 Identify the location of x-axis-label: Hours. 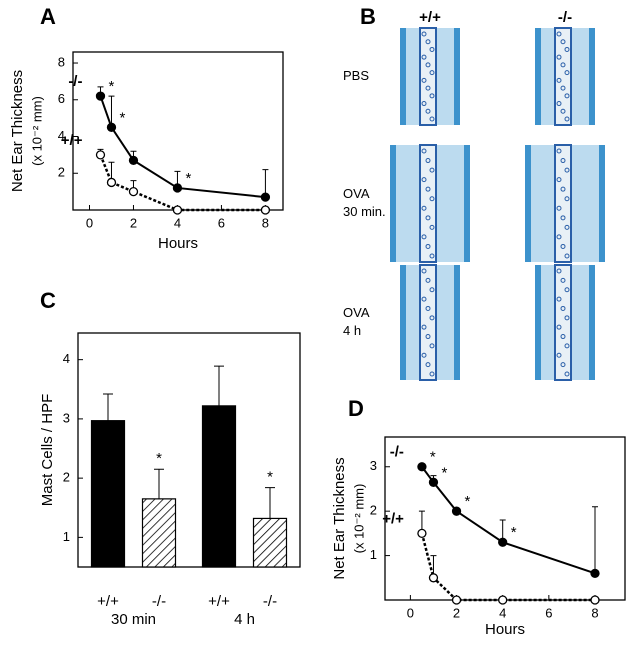
(178, 243).